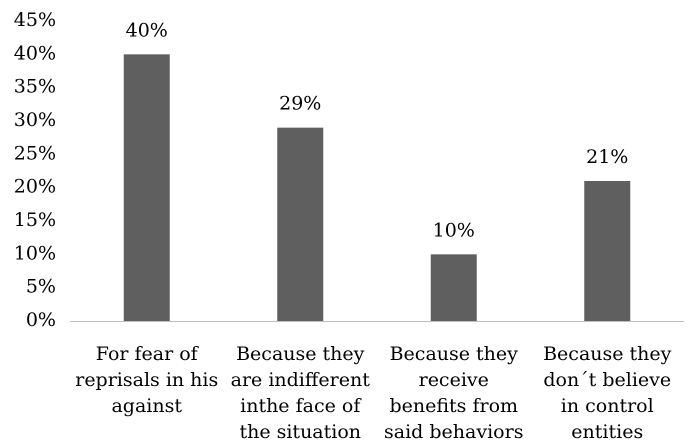 The height and width of the screenshot is (448, 694). I want to click on y-tick-label: 0%, so click(41, 320).